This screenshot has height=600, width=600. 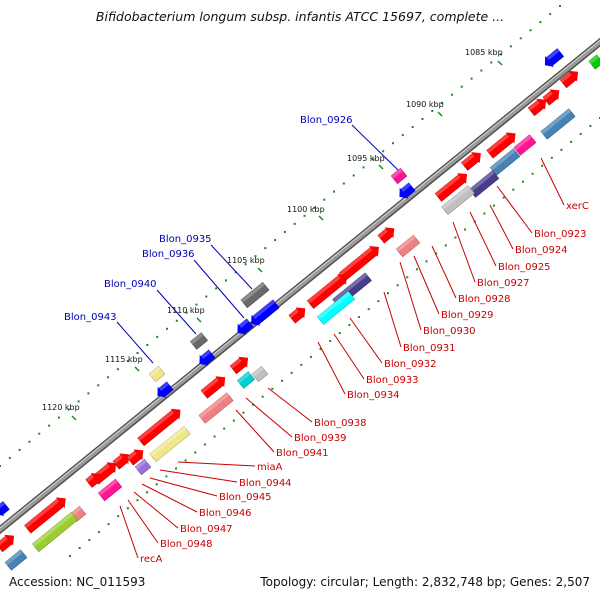 I want to click on gene-label: Blon_0944, so click(x=265, y=483).